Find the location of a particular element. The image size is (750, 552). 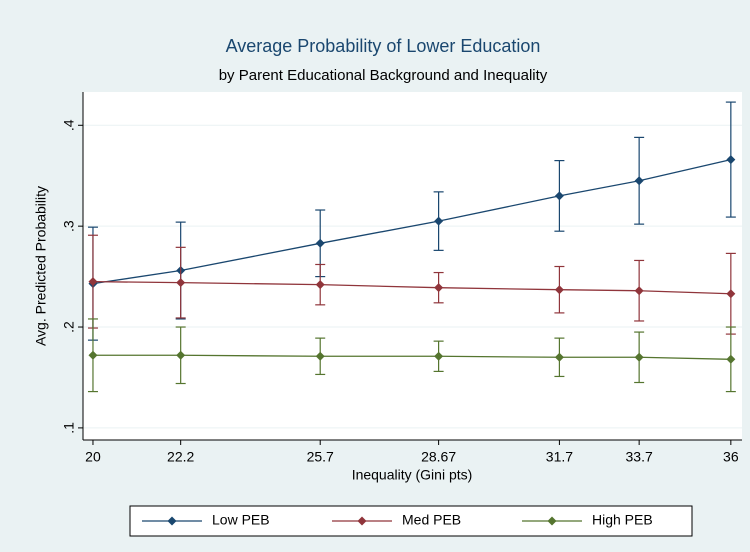

x-tick-label: 28.67 is located at coordinates (438, 457).